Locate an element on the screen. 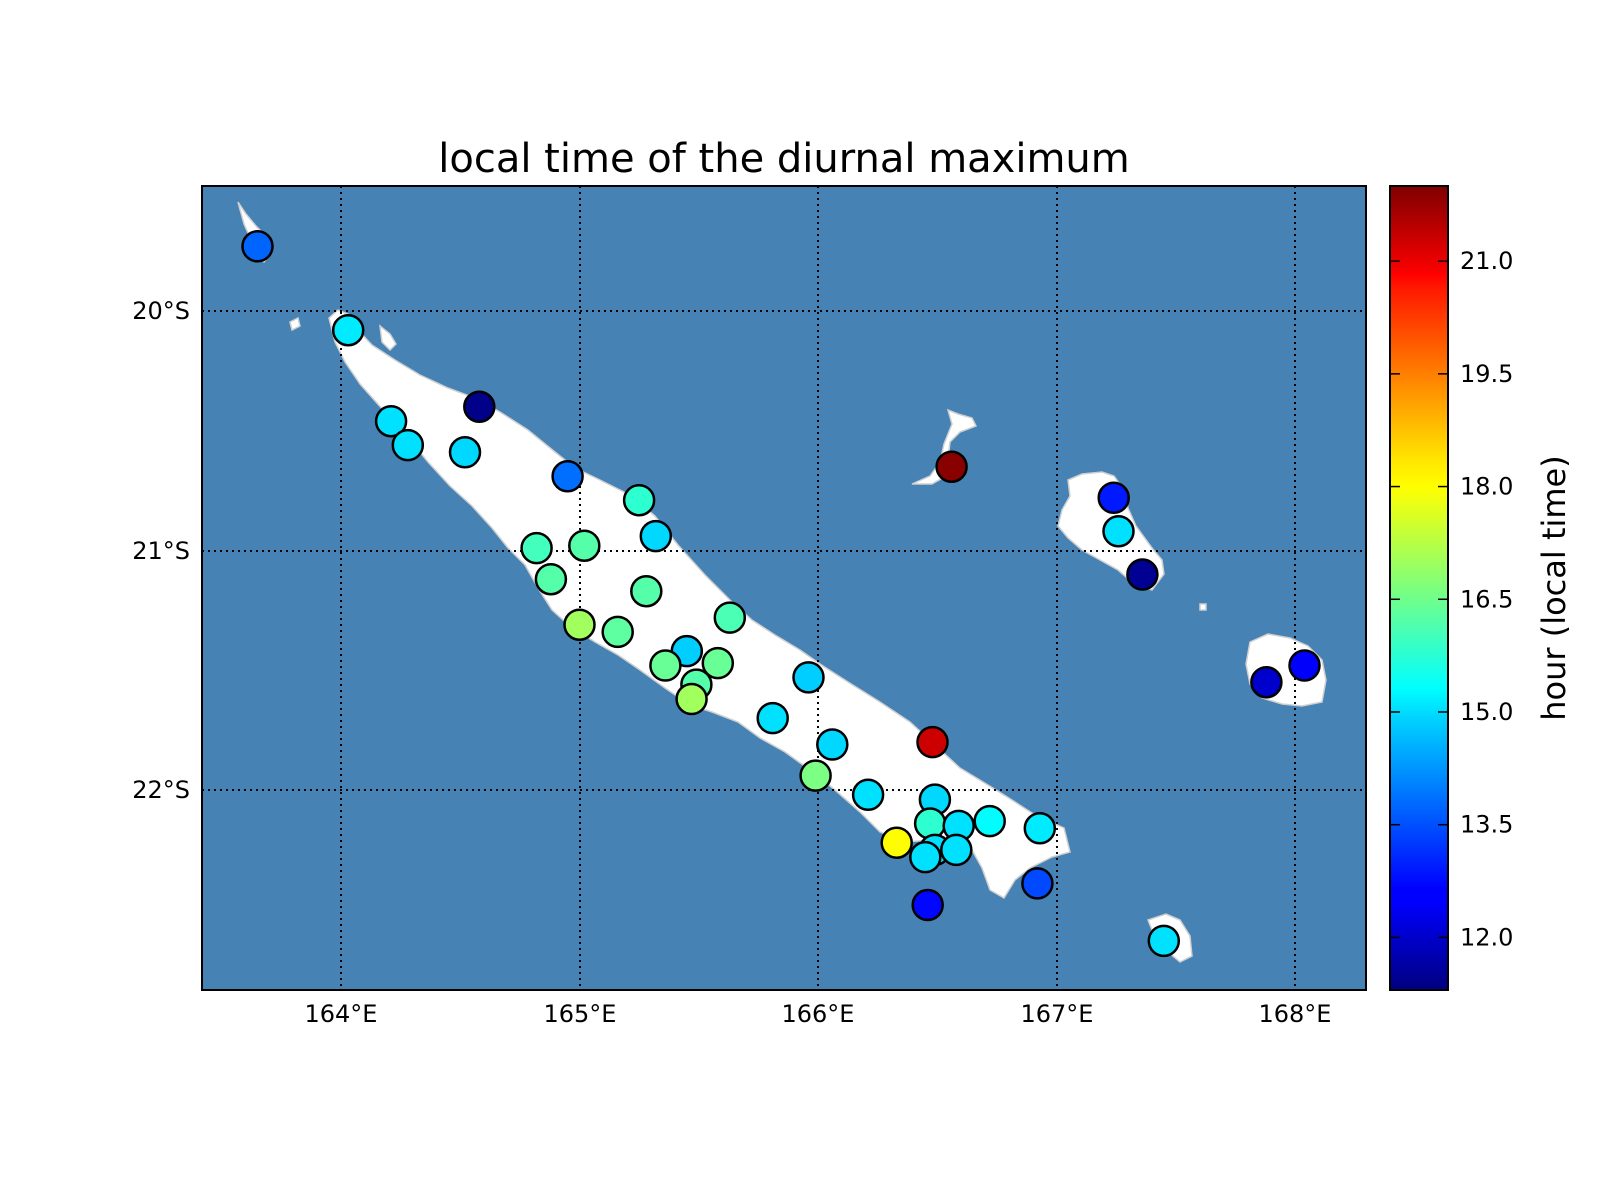 The height and width of the screenshot is (1200, 1600). colorbar-tick-label: 16.5 is located at coordinates (1486, 599).